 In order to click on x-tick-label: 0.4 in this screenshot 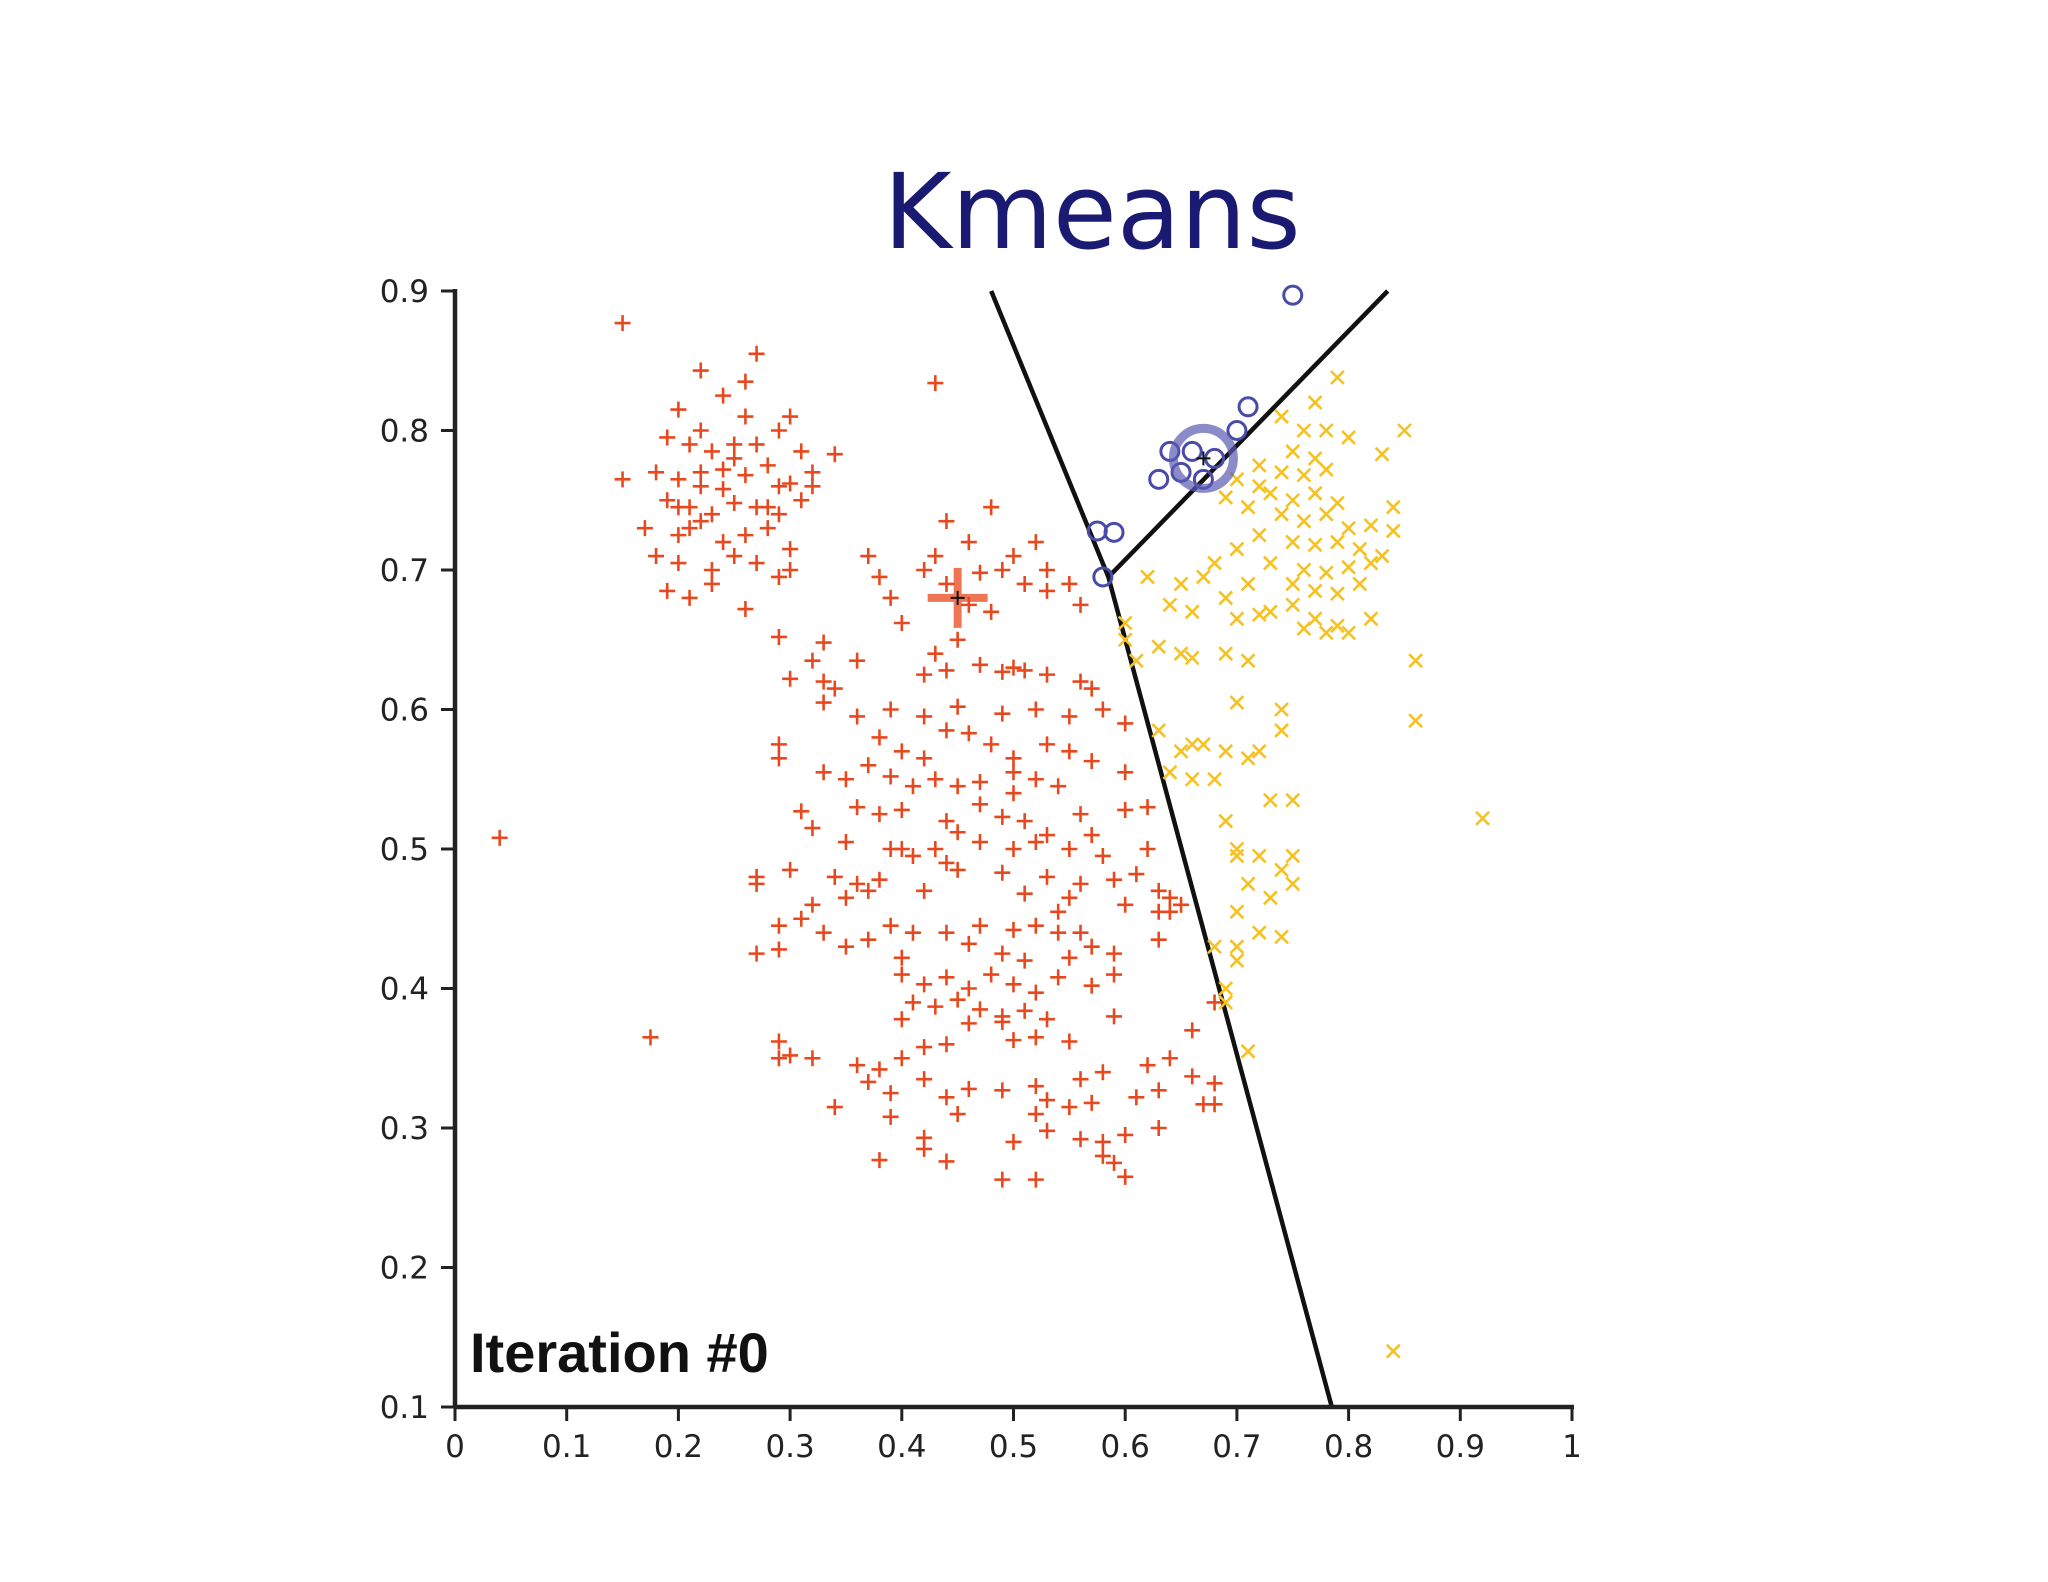, I will do `click(901, 1447)`.